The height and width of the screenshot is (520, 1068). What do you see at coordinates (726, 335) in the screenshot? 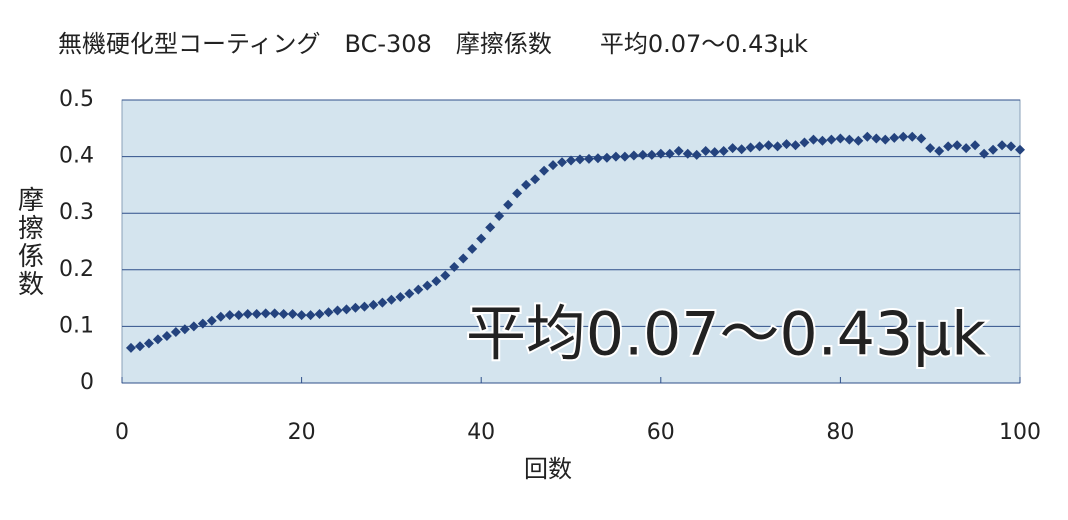
I see `annotation: 平均0.07～0.43μk` at bounding box center [726, 335].